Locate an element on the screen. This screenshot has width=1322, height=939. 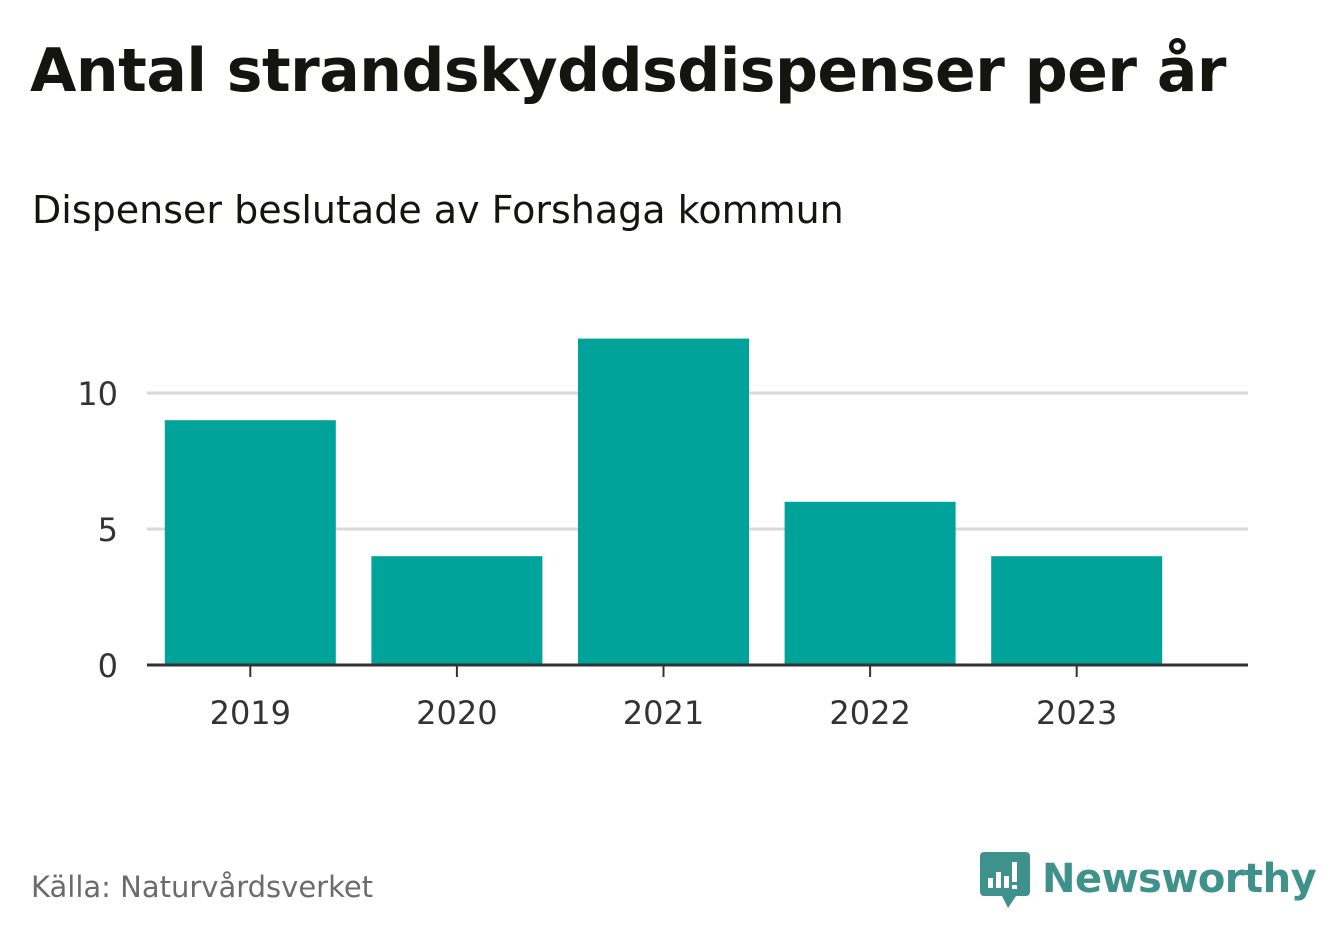
x-tick-label: 2020 is located at coordinates (456, 713).